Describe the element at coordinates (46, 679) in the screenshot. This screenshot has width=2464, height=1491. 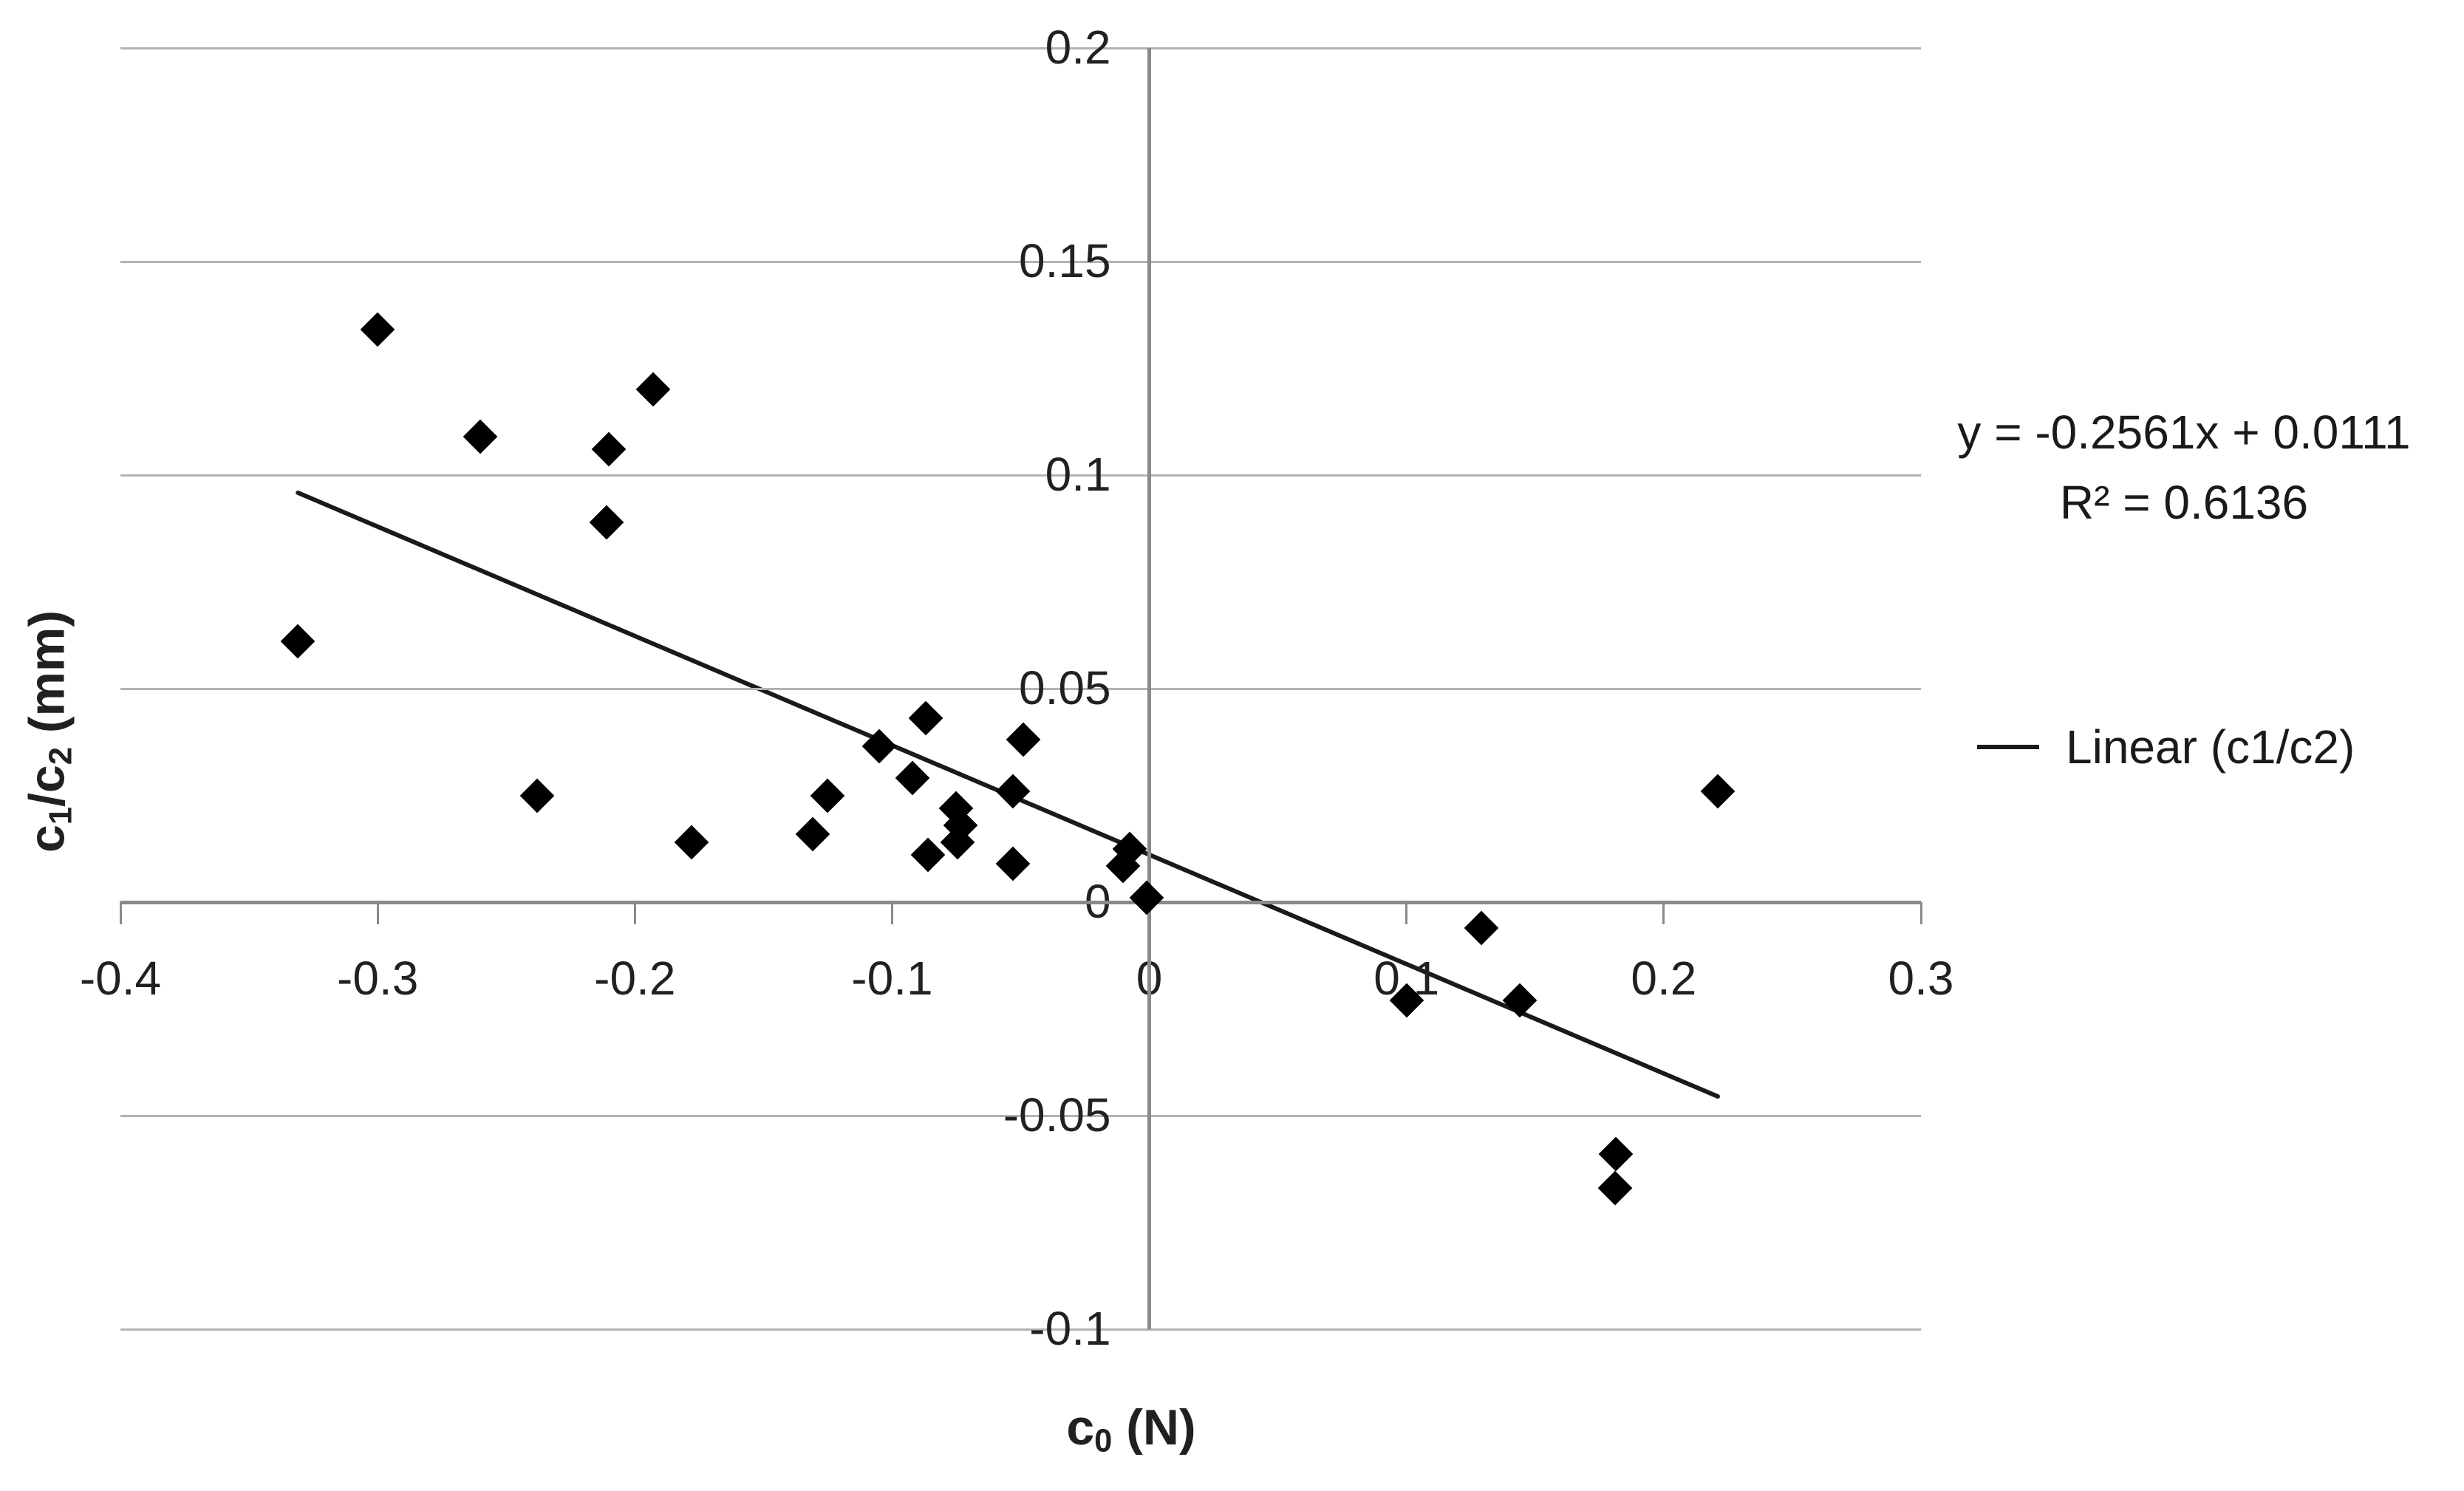
I see `axis-title-part: (mm)` at that location.